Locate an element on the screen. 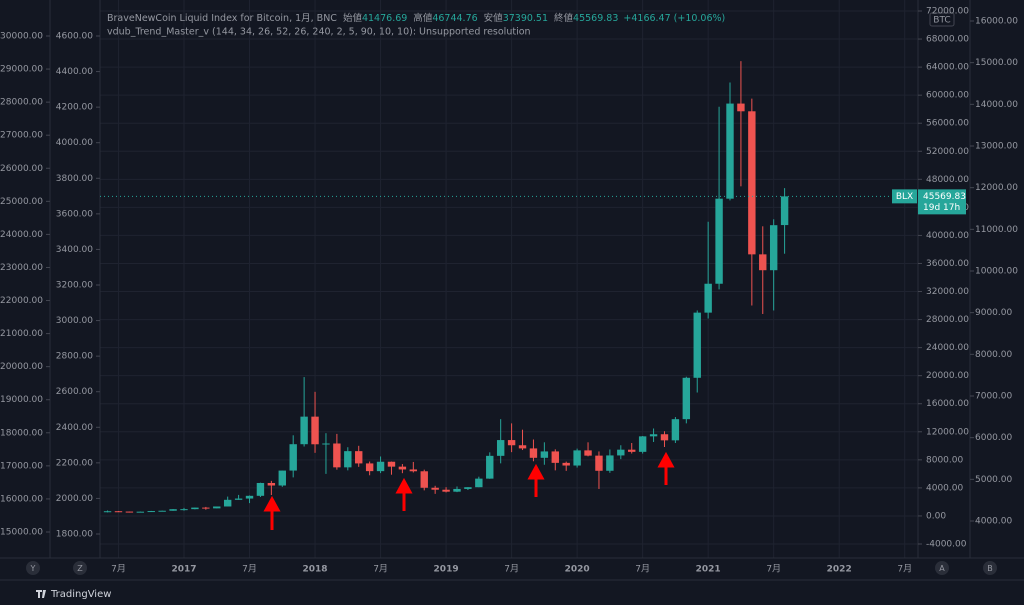 The width and height of the screenshot is (1024, 605). x-tick-label: 2019 is located at coordinates (446, 570).